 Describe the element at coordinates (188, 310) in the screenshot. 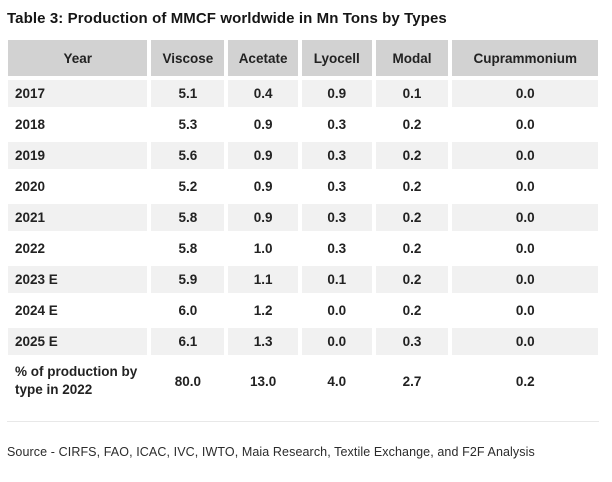

I see `value-cell: 6.0` at that location.